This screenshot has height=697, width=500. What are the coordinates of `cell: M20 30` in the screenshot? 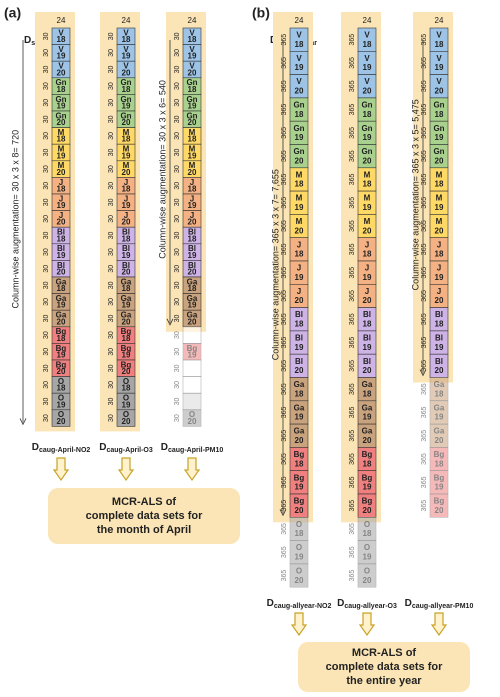 It's located at (188, 169).